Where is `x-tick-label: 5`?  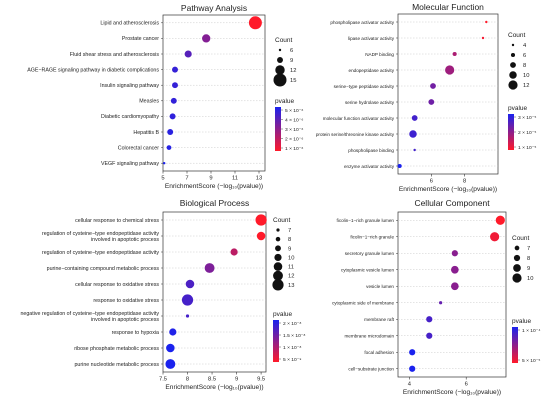
x-tick-label: 5 is located at coordinates (162, 179).